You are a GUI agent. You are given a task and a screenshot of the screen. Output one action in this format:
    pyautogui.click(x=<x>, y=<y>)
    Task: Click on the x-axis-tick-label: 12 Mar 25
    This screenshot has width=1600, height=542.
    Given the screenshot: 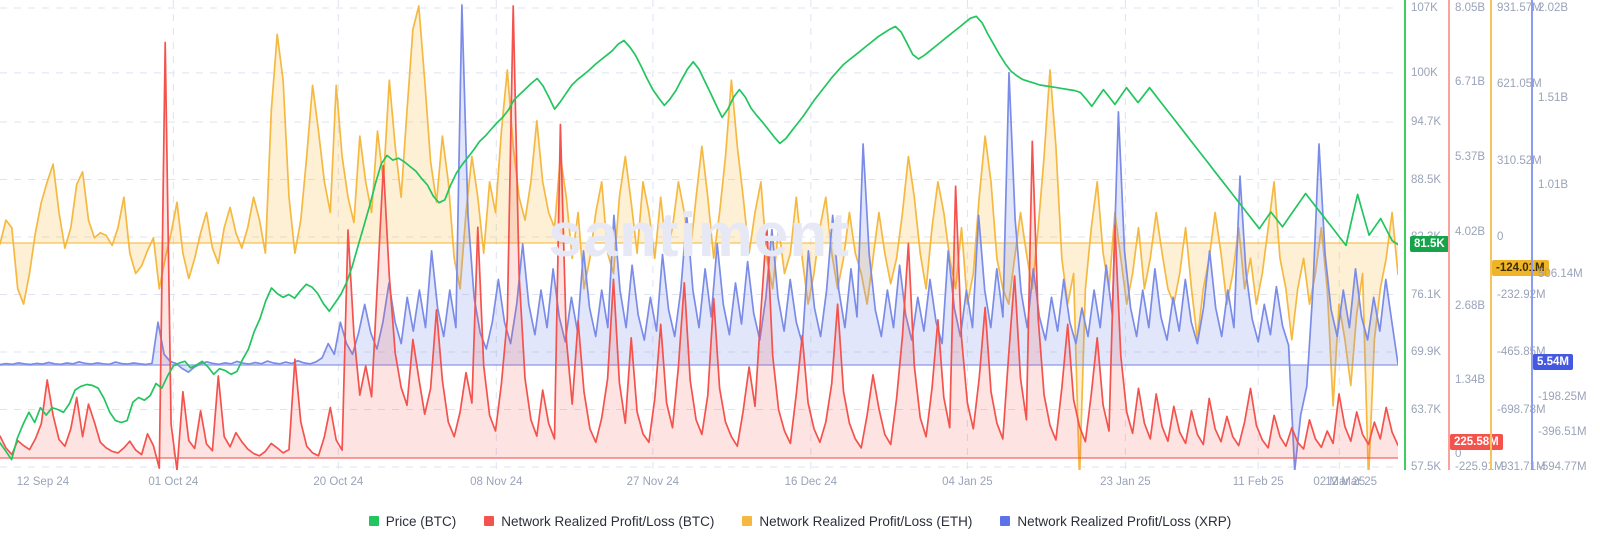 What is the action you would take?
    pyautogui.click(x=1351, y=482)
    